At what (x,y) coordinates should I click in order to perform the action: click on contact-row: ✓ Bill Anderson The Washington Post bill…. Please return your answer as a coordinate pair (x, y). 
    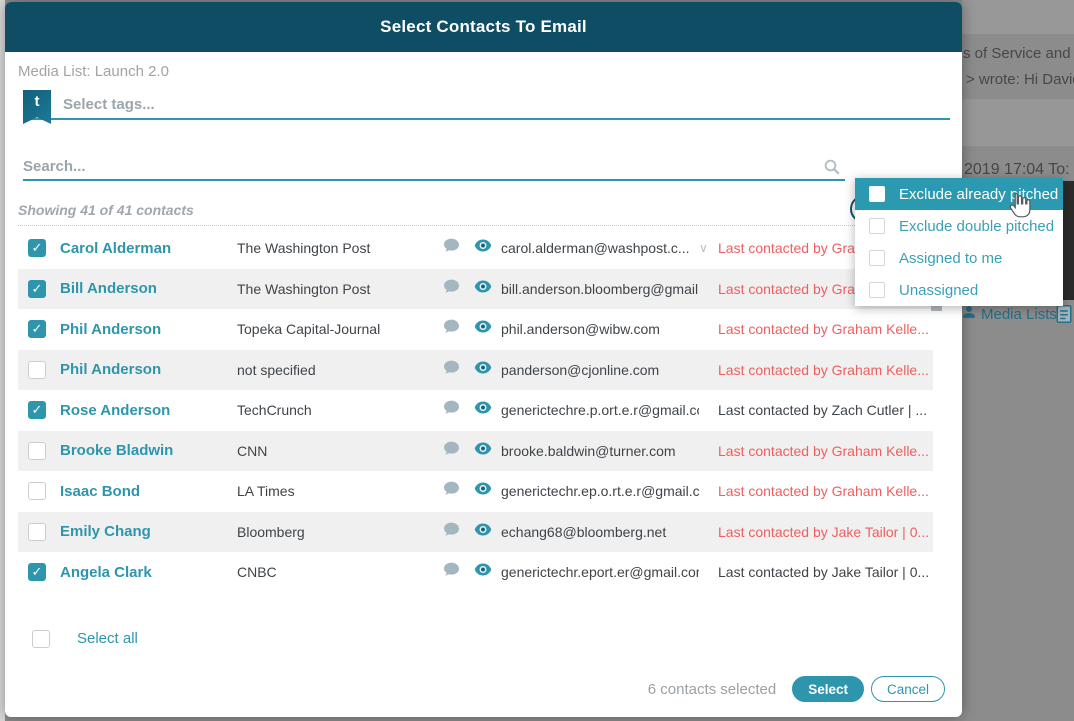
    Looking at the image, I should click on (475, 288).